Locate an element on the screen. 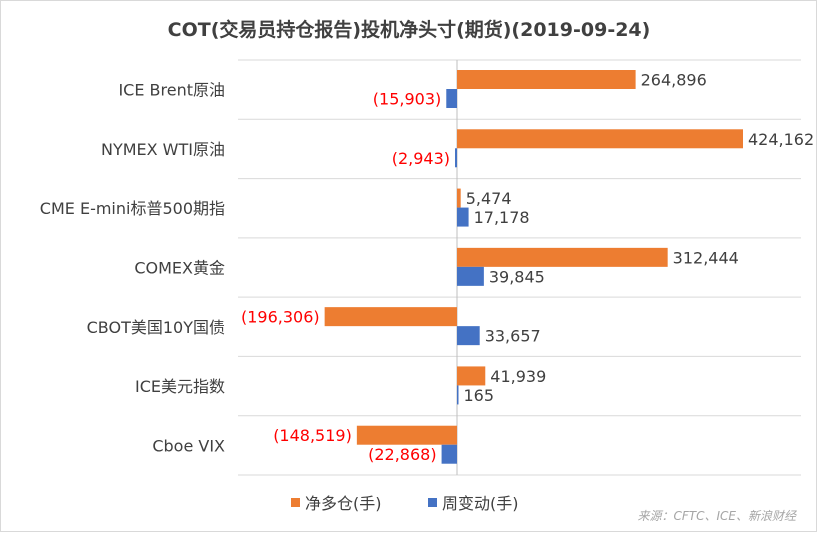  bar-weekly-change-ice is located at coordinates (458, 395).